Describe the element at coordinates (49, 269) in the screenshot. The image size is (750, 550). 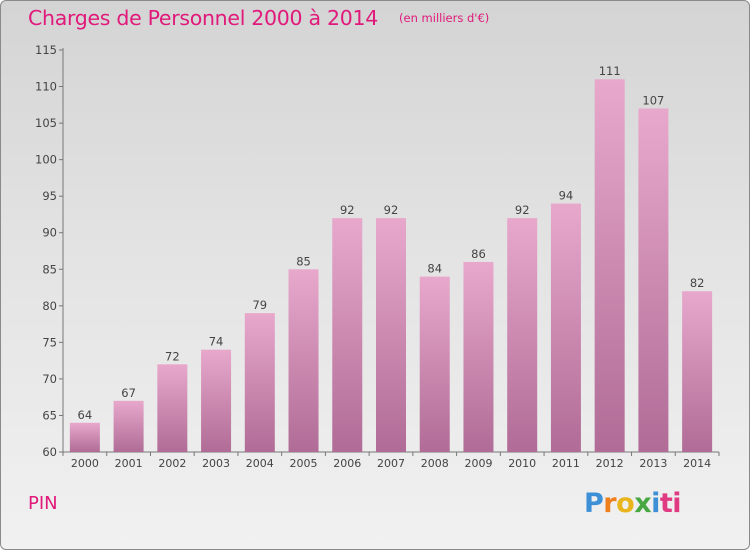
I see `y-tick-label: 85` at that location.